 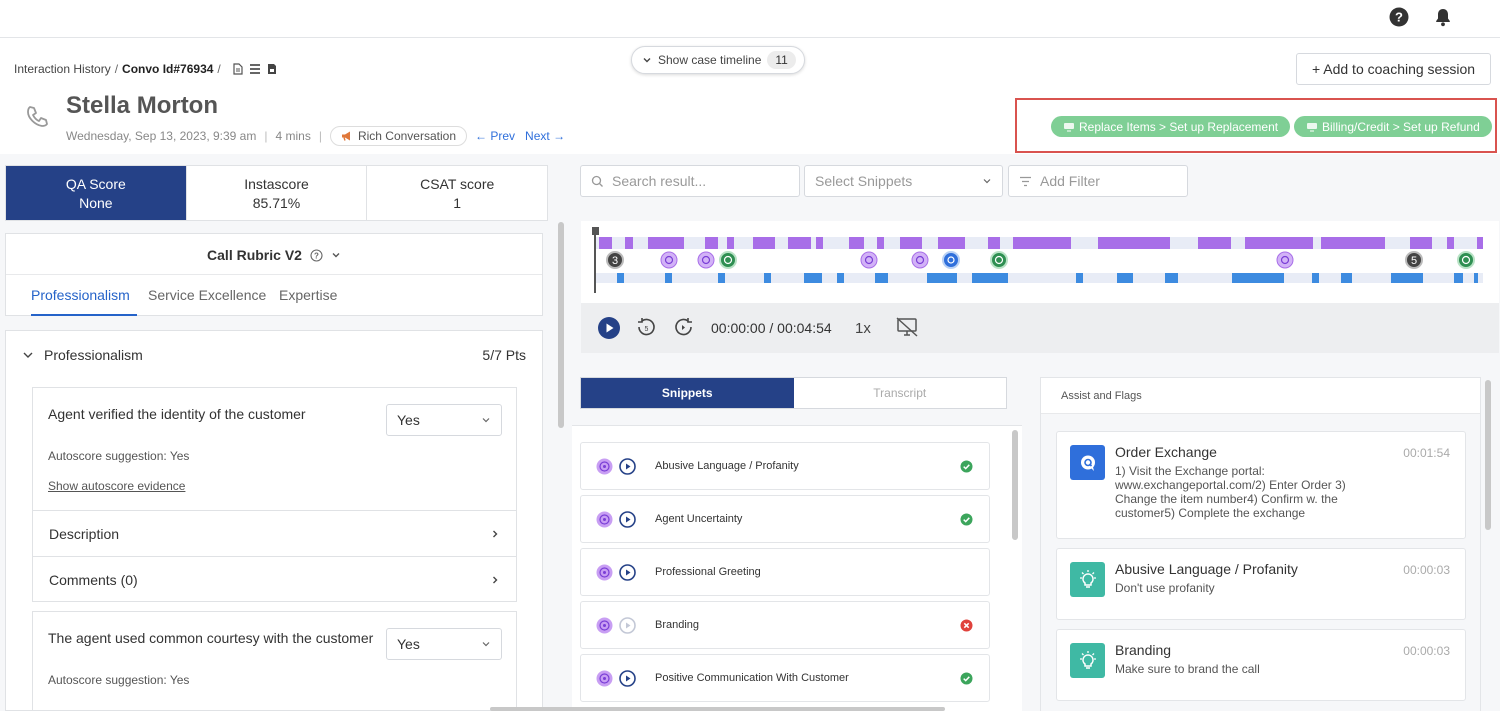 I want to click on next-link: Next →, so click(x=545, y=136).